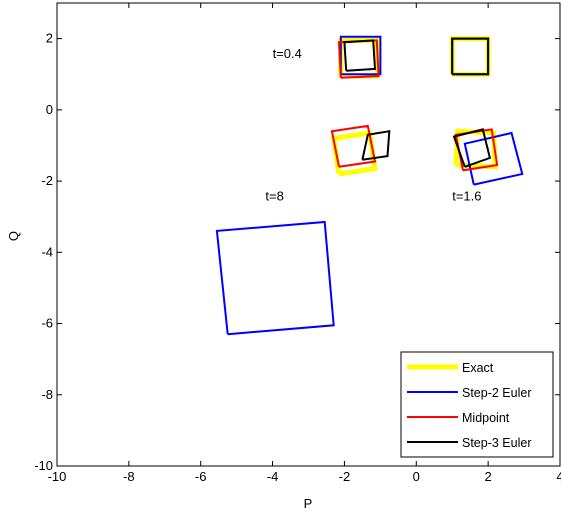  Describe the element at coordinates (488, 476) in the screenshot. I see `x-tick-label: 2` at that location.